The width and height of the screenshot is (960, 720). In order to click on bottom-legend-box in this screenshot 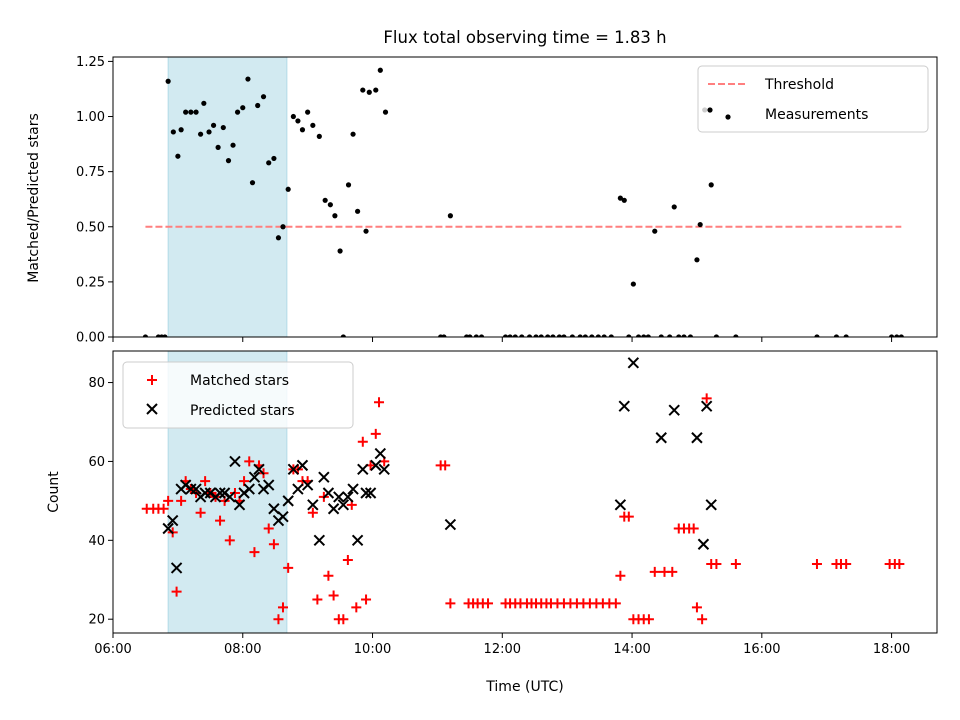, I will do `click(238, 395)`.